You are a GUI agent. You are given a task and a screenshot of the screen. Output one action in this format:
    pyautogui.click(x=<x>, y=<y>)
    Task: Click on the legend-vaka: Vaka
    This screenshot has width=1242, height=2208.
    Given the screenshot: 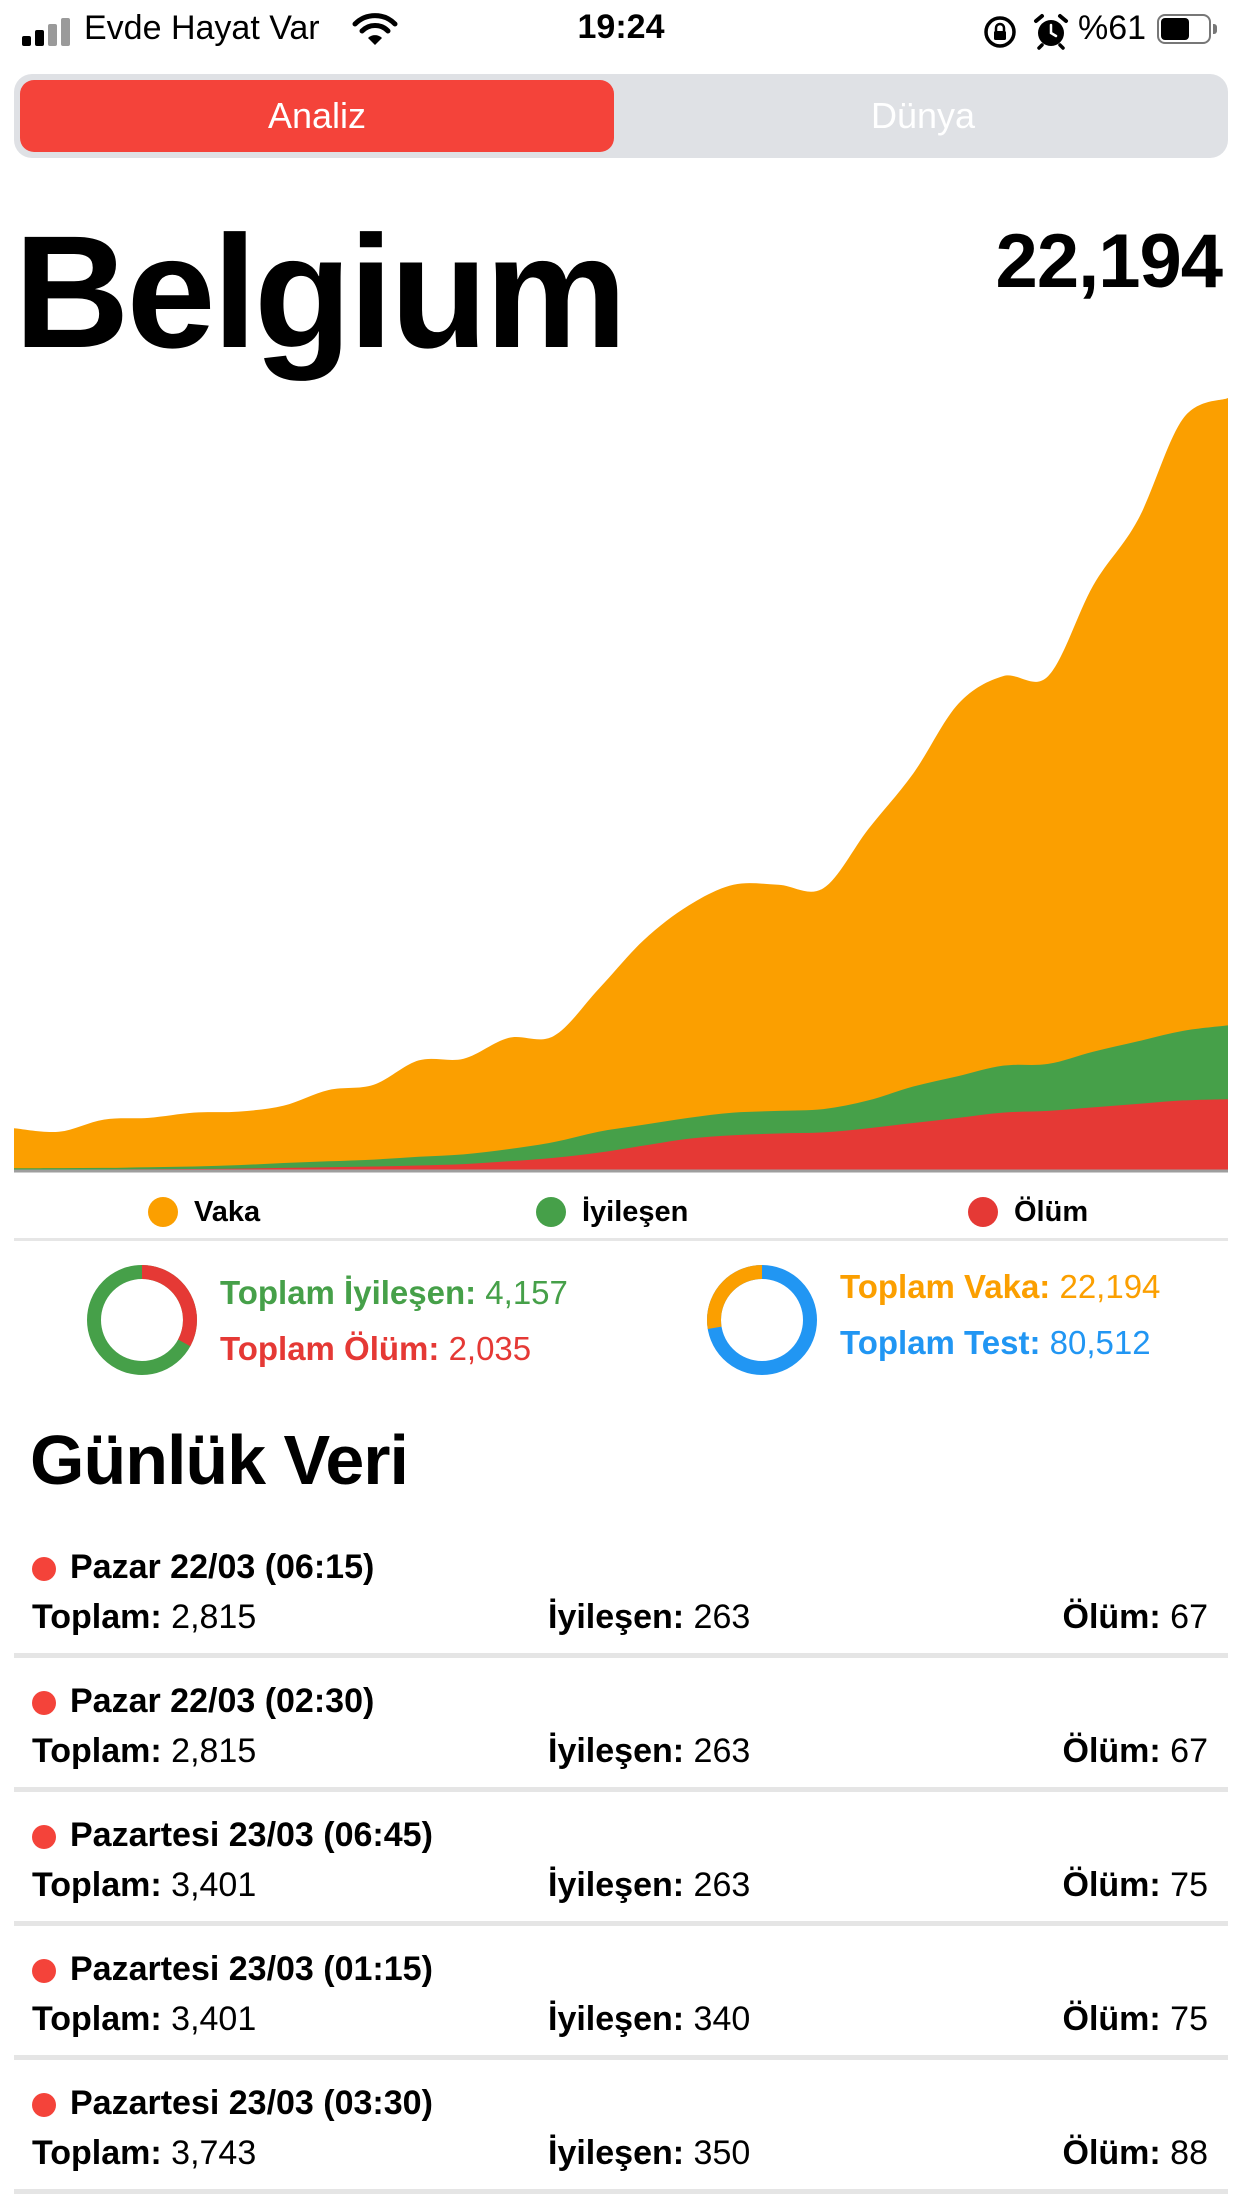 What is the action you would take?
    pyautogui.click(x=204, y=1212)
    